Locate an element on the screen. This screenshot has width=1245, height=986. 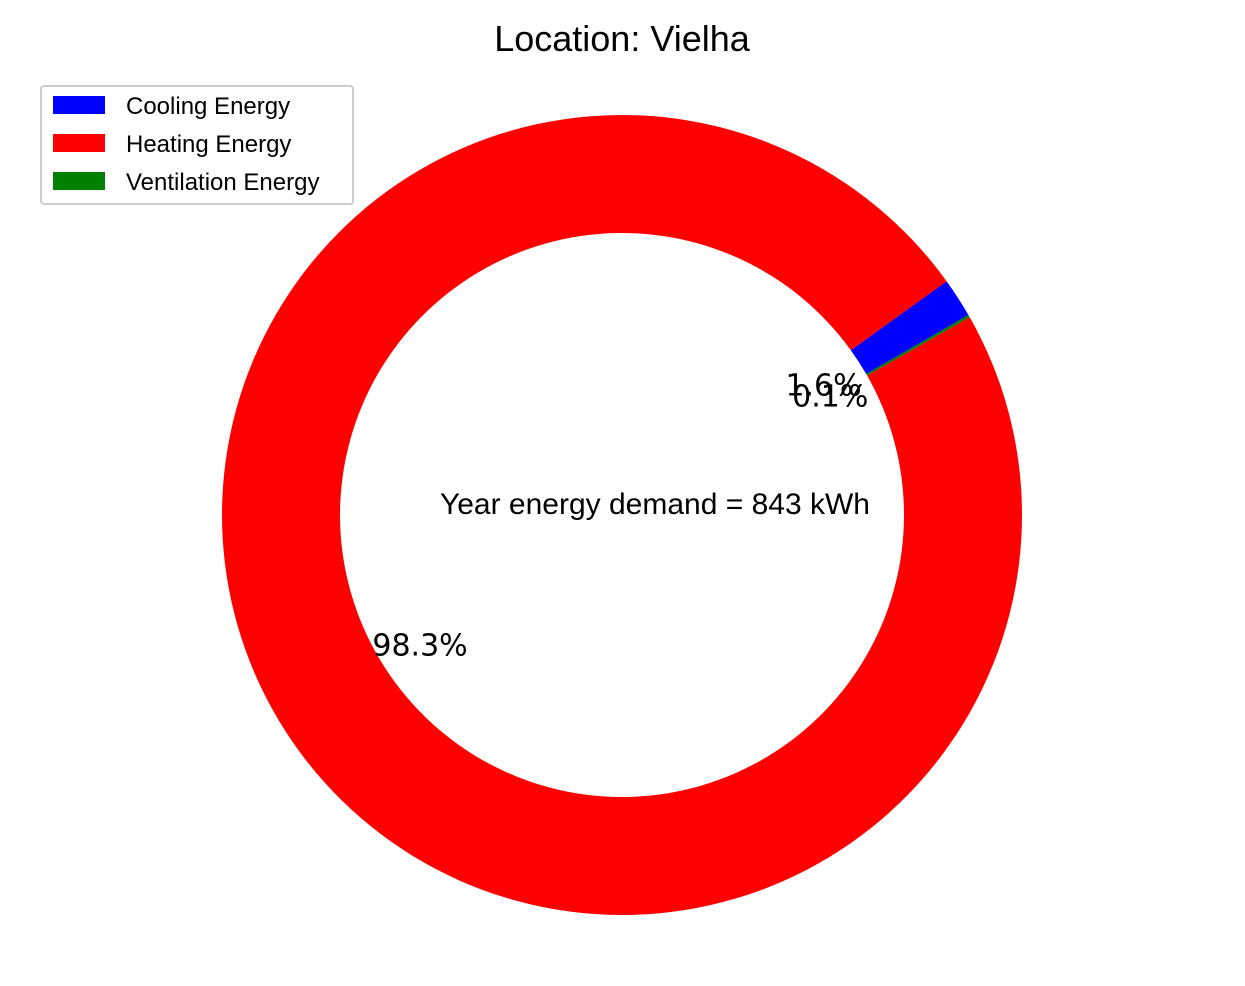
slice-cooling-energy is located at coordinates (909, 327).